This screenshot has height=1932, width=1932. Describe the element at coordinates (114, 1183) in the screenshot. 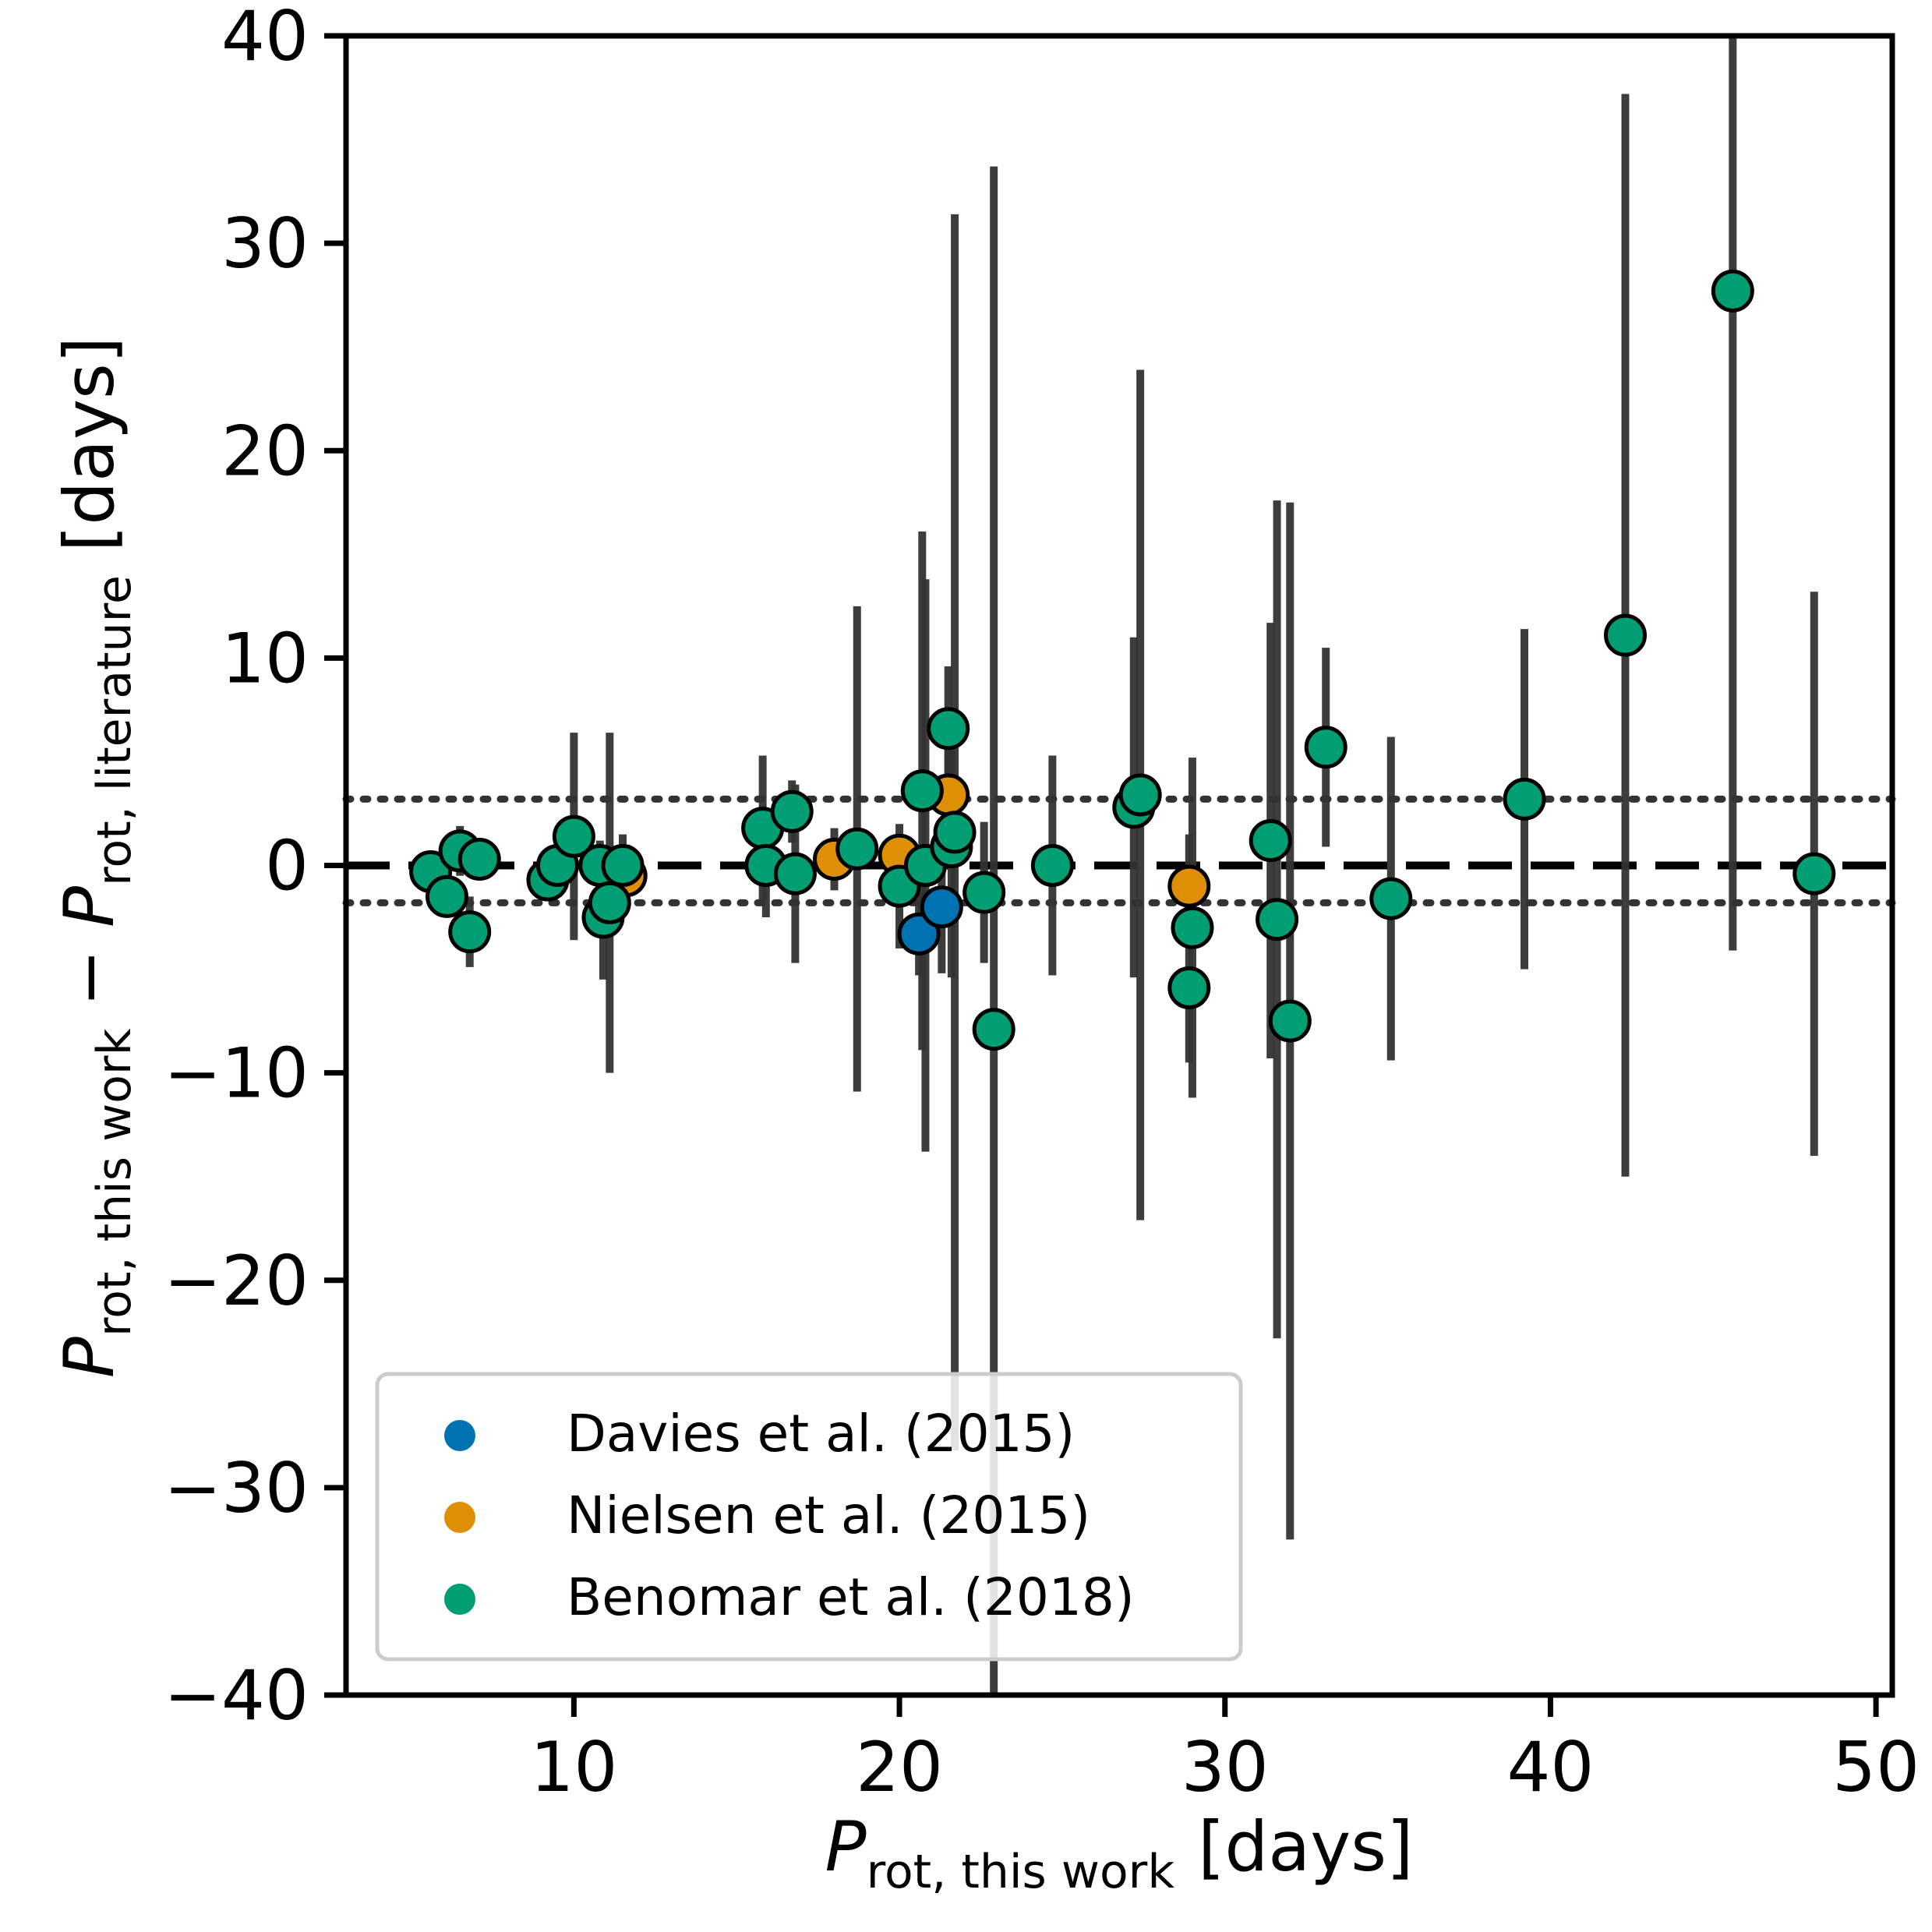

I see `y-axis-label-sub1: rot, this work` at that location.